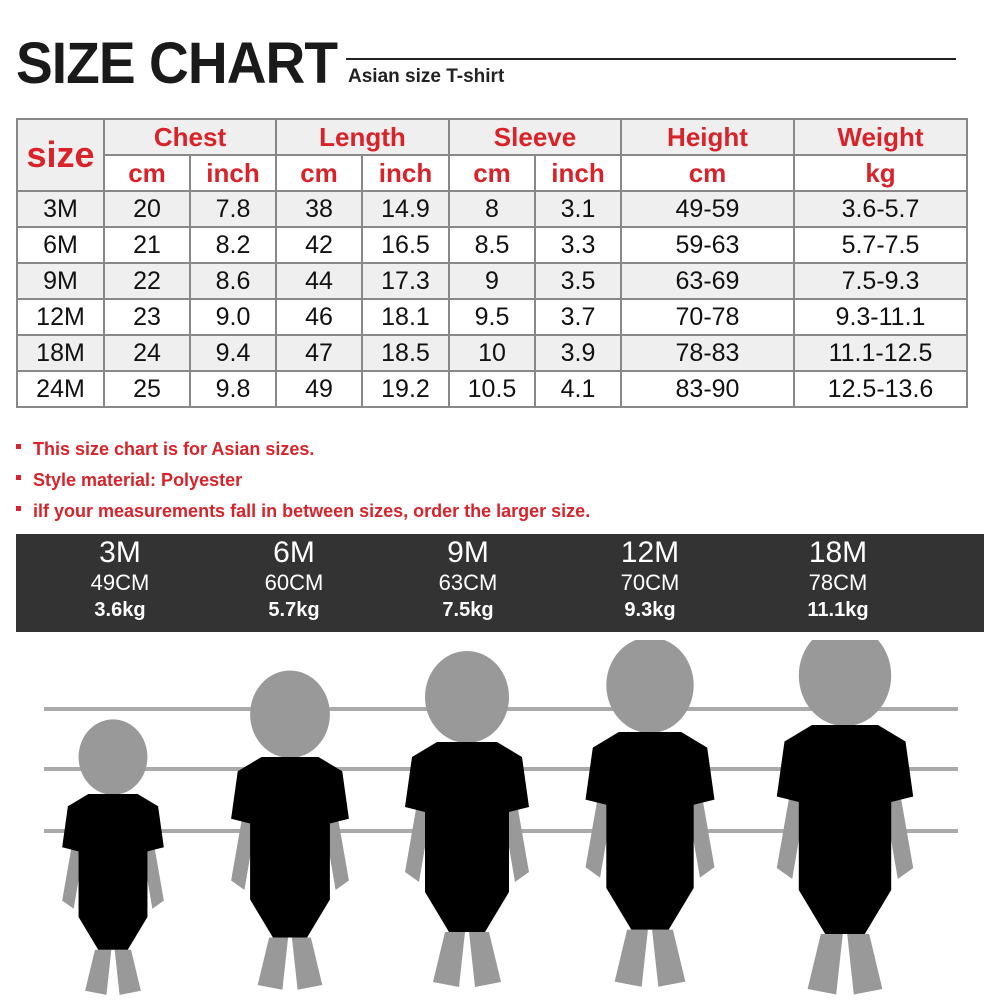  Describe the element at coordinates (405, 389) in the screenshot. I see `table-cell: 19.2` at that location.